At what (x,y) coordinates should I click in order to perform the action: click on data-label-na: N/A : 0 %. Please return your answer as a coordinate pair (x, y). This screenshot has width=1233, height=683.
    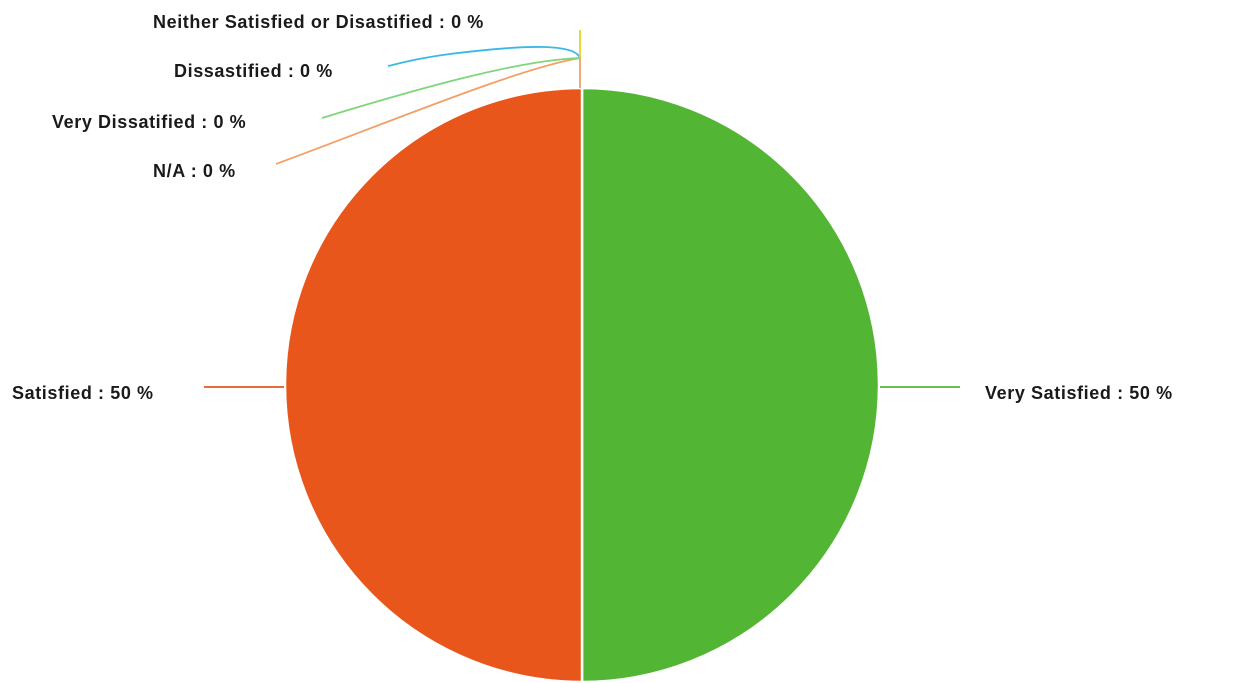
    Looking at the image, I should click on (194, 171).